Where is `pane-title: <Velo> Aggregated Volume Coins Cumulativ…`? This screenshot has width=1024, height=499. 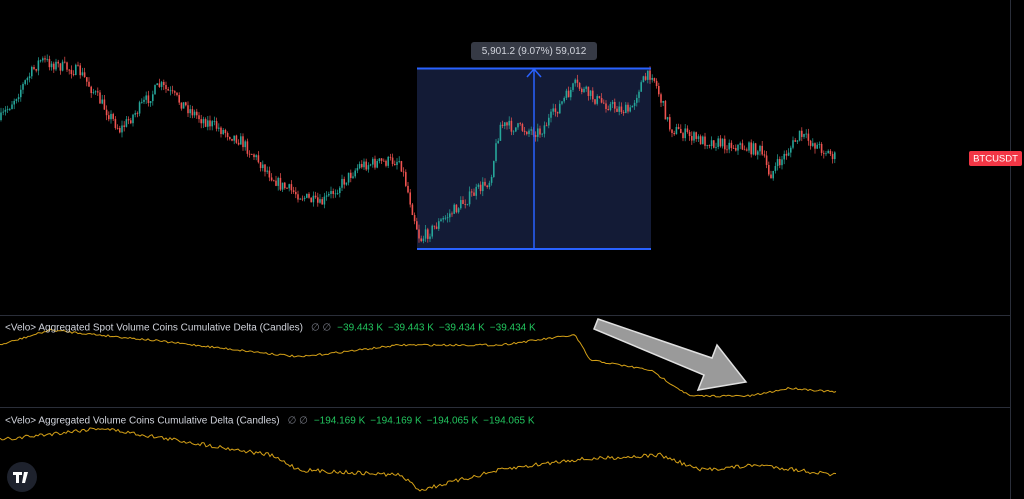 pane-title: <Velo> Aggregated Volume Coins Cumulativ… is located at coordinates (142, 421).